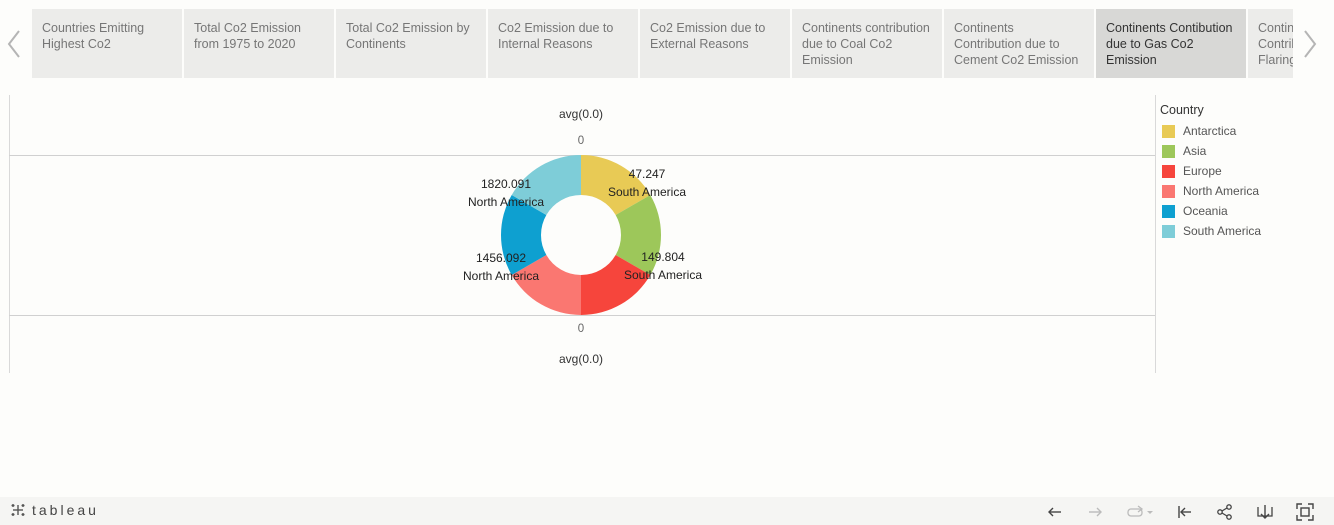 This screenshot has width=1334, height=525. What do you see at coordinates (581, 141) in the screenshot?
I see `top-axis-tick: 0` at bounding box center [581, 141].